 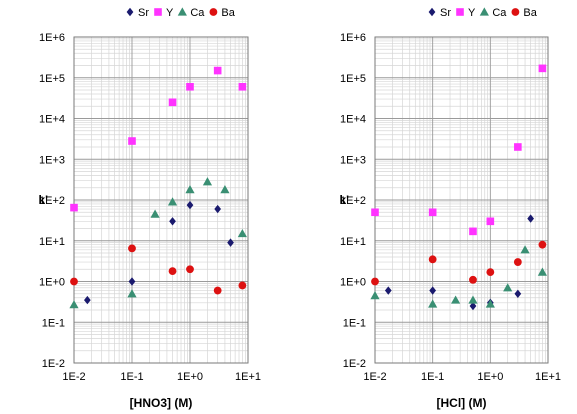 What do you see at coordinates (161, 403) in the screenshot?
I see `x-axis-label: [HNO3] (M)` at bounding box center [161, 403].